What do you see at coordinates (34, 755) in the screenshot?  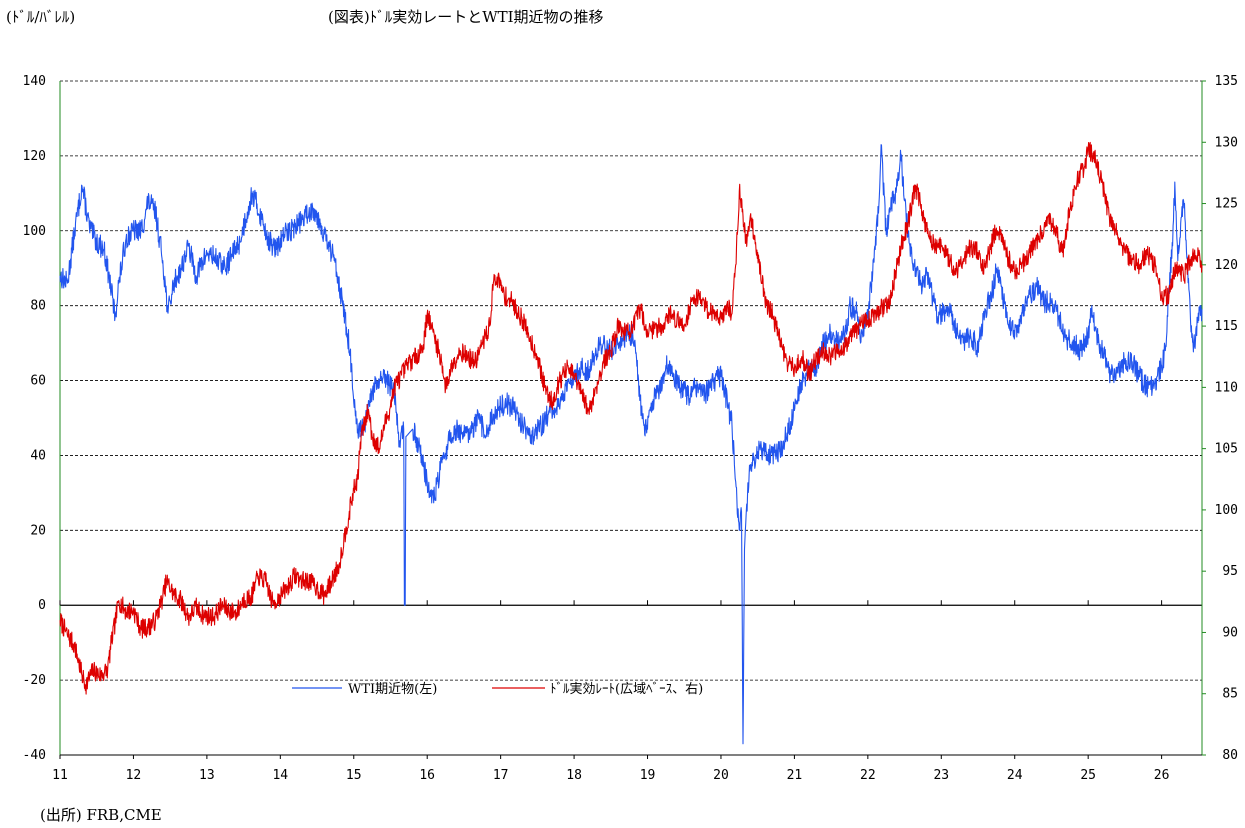 I see `left-tick-label: -40` at bounding box center [34, 755].